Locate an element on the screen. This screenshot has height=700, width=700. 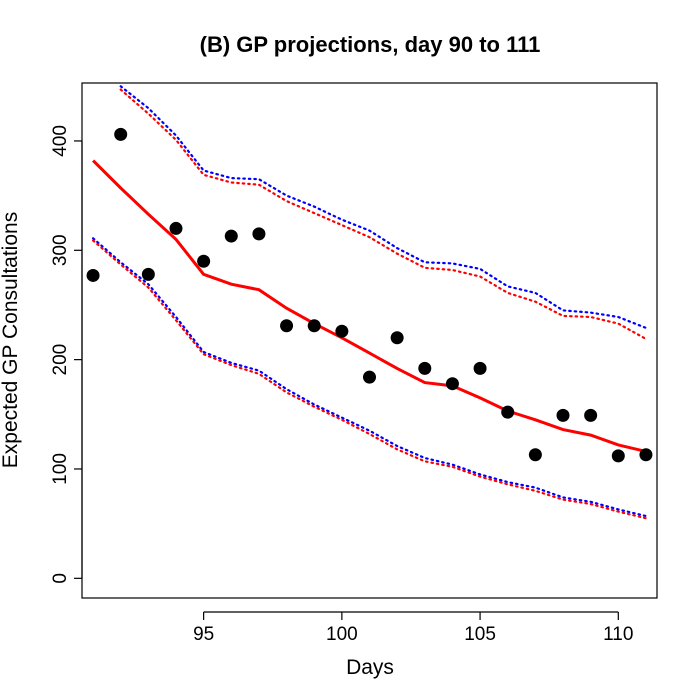
chart-title: (B) GP projections, day 90 to 111 is located at coordinates (370, 44).